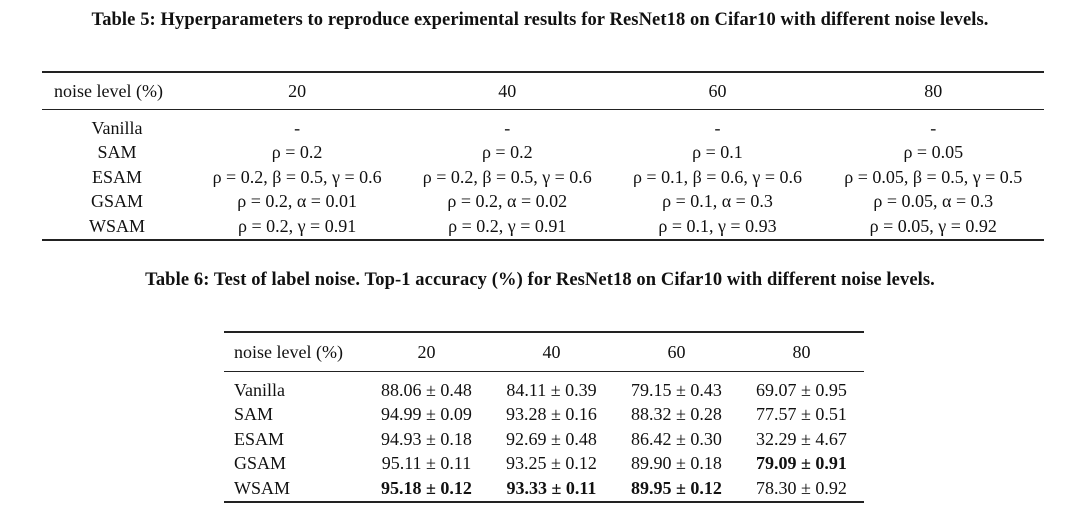  Describe the element at coordinates (676, 414) in the screenshot. I see `table-cell: 88.32 ± 0.28` at that location.